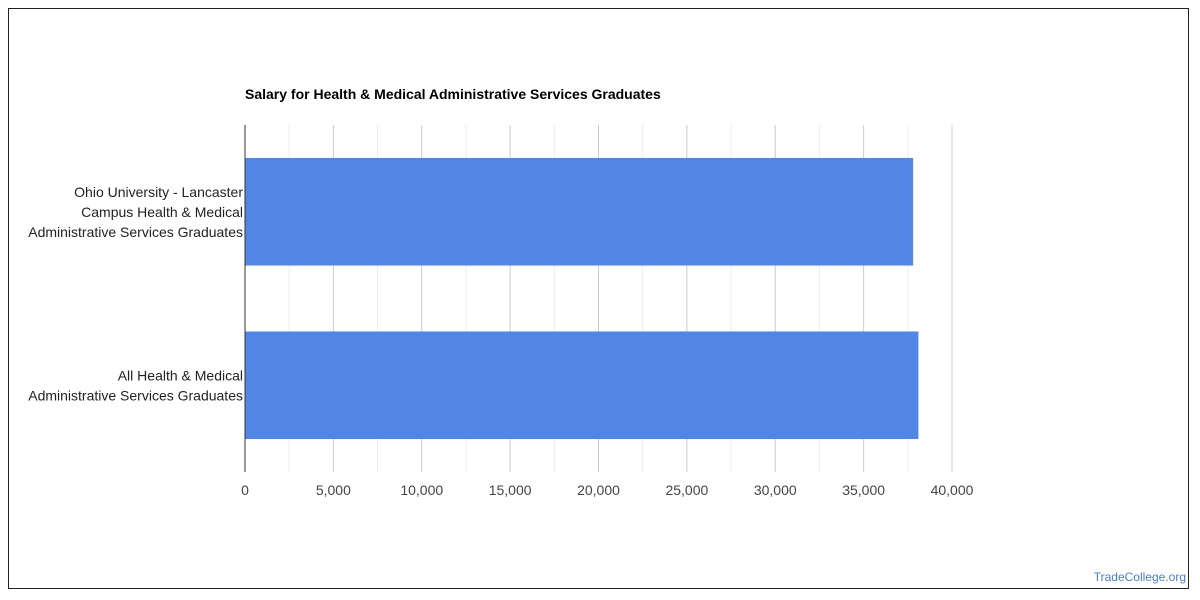 This screenshot has height=600, width=1200. What do you see at coordinates (598, 490) in the screenshot?
I see `x-tick-label: 20,000` at bounding box center [598, 490].